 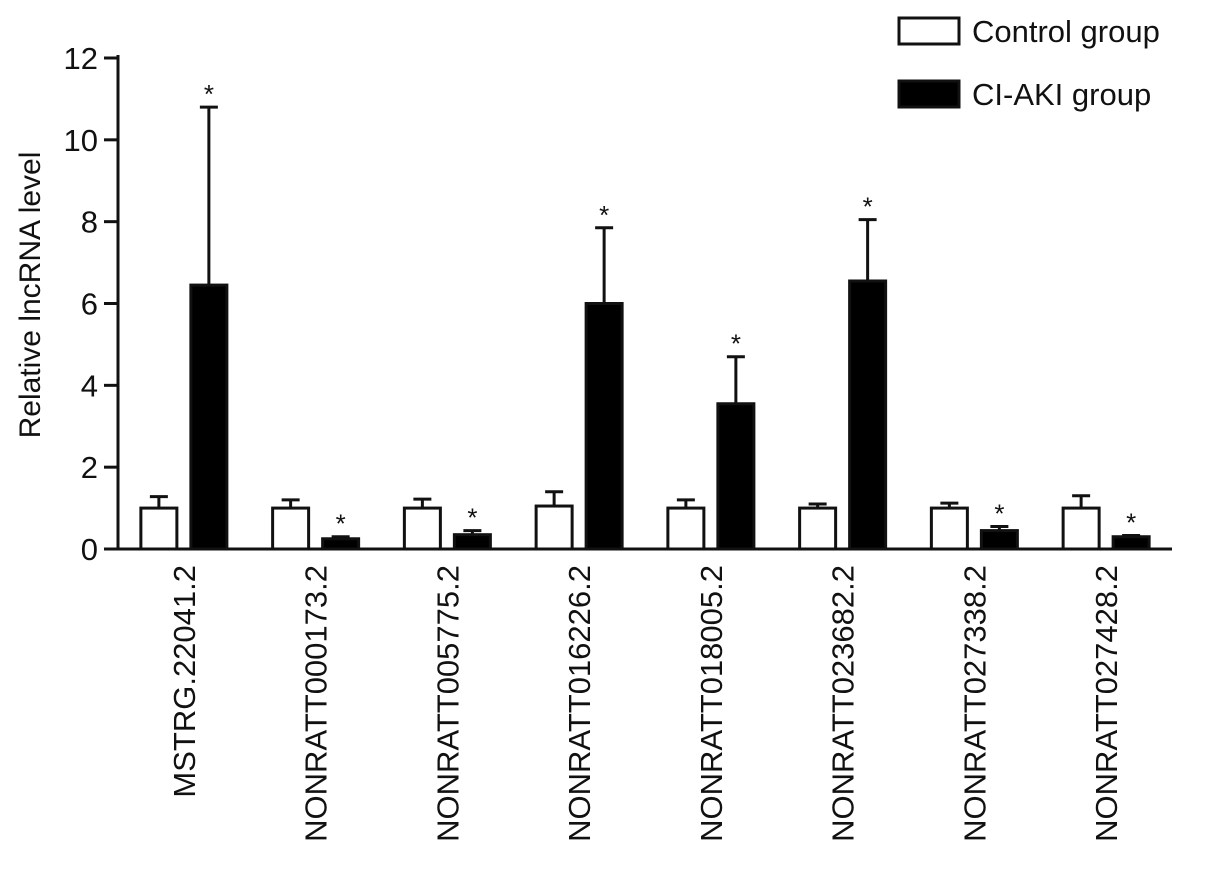 What do you see at coordinates (89, 467) in the screenshot?
I see `y-tick-label: 2` at bounding box center [89, 467].